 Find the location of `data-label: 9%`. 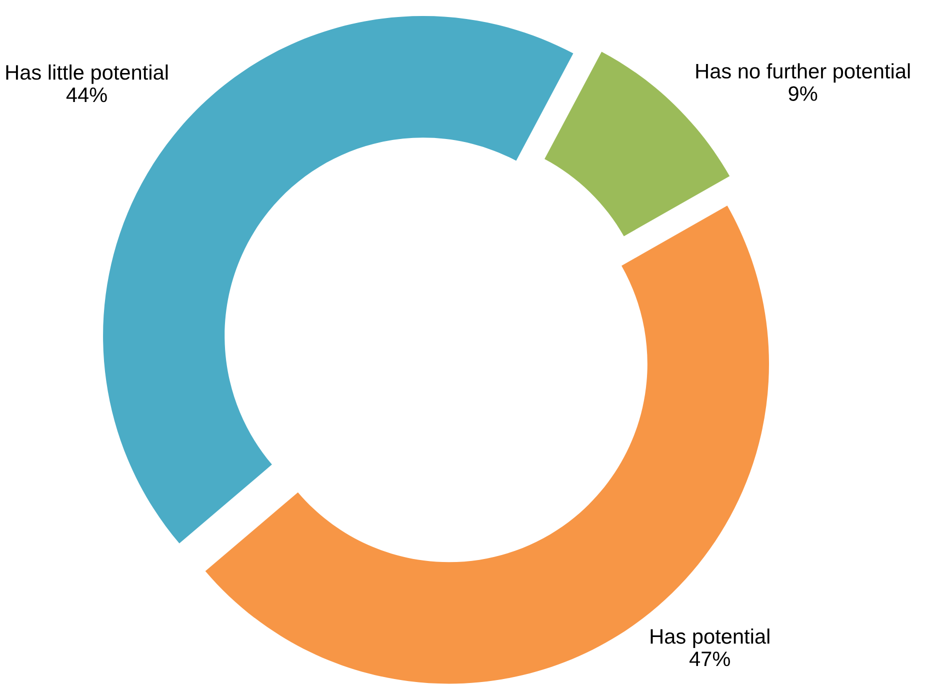

data-label: 9% is located at coordinates (803, 93).